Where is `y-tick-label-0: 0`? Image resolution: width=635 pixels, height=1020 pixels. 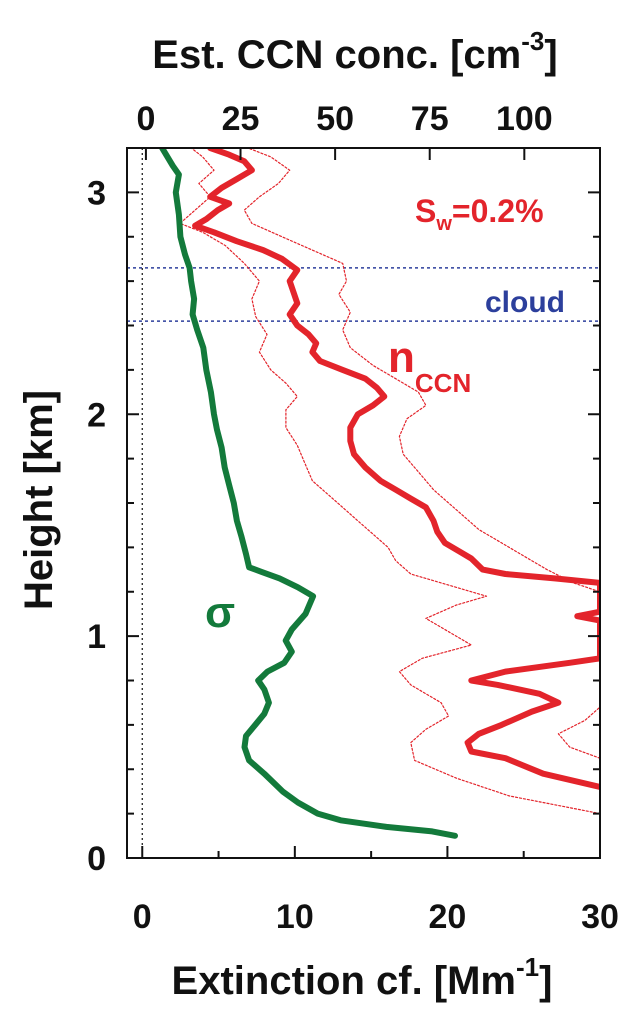
y-tick-label-0: 0 is located at coordinates (96, 859).